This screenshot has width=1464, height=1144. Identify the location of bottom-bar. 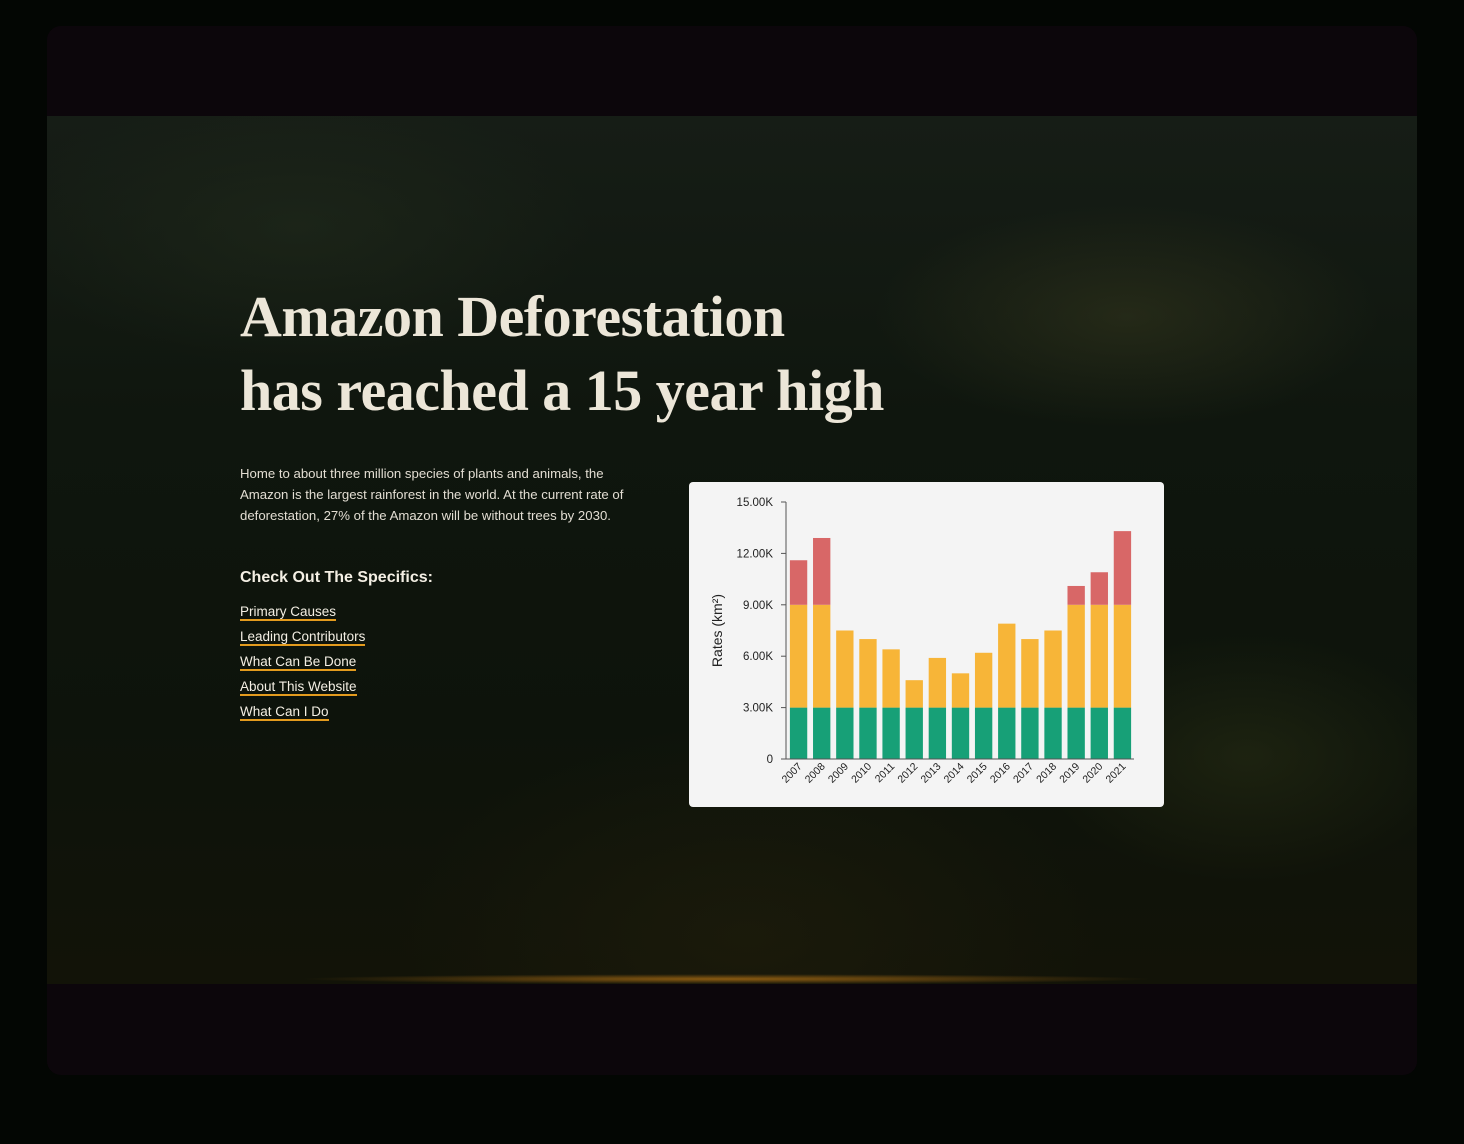
(732, 1029).